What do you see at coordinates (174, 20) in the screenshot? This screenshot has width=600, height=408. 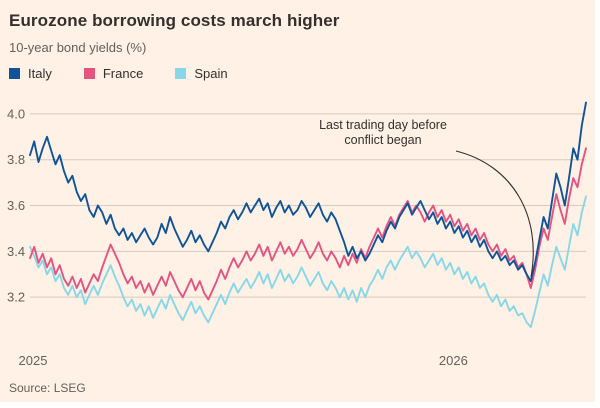 I see `chart-title: Eurozone borrowing costs march higher` at bounding box center [174, 20].